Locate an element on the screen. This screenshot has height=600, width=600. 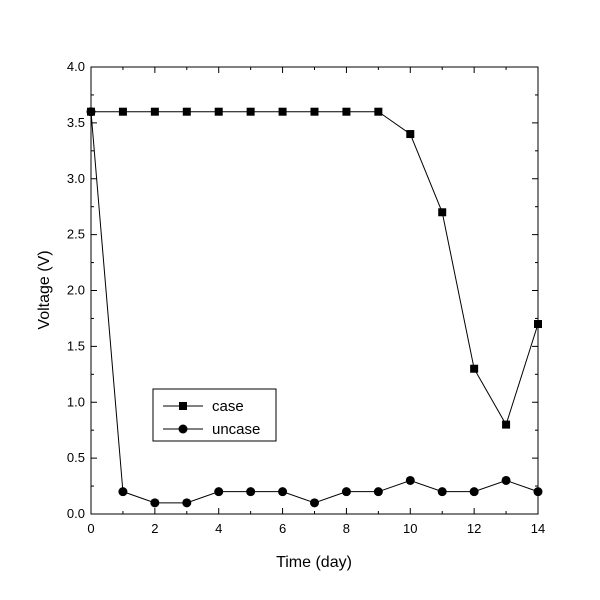
x-tick-label: 0 is located at coordinates (90, 528).